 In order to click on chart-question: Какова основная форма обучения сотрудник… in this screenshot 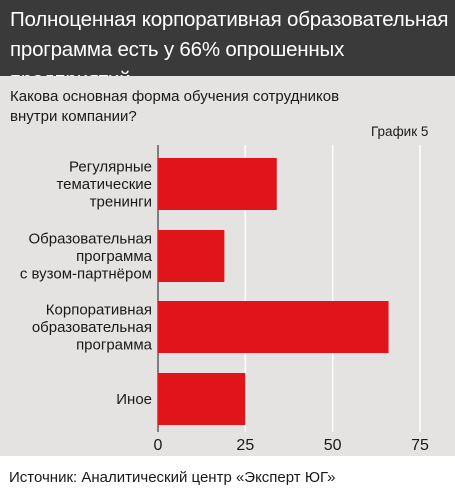, I will do `click(175, 106)`.